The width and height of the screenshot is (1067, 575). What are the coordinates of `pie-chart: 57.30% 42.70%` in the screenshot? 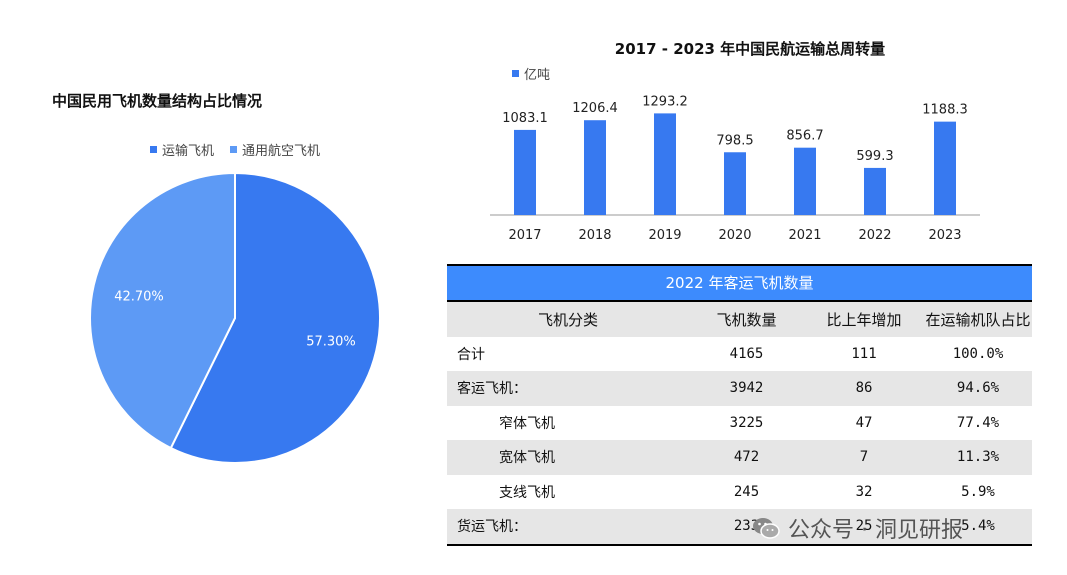 It's located at (235, 317).